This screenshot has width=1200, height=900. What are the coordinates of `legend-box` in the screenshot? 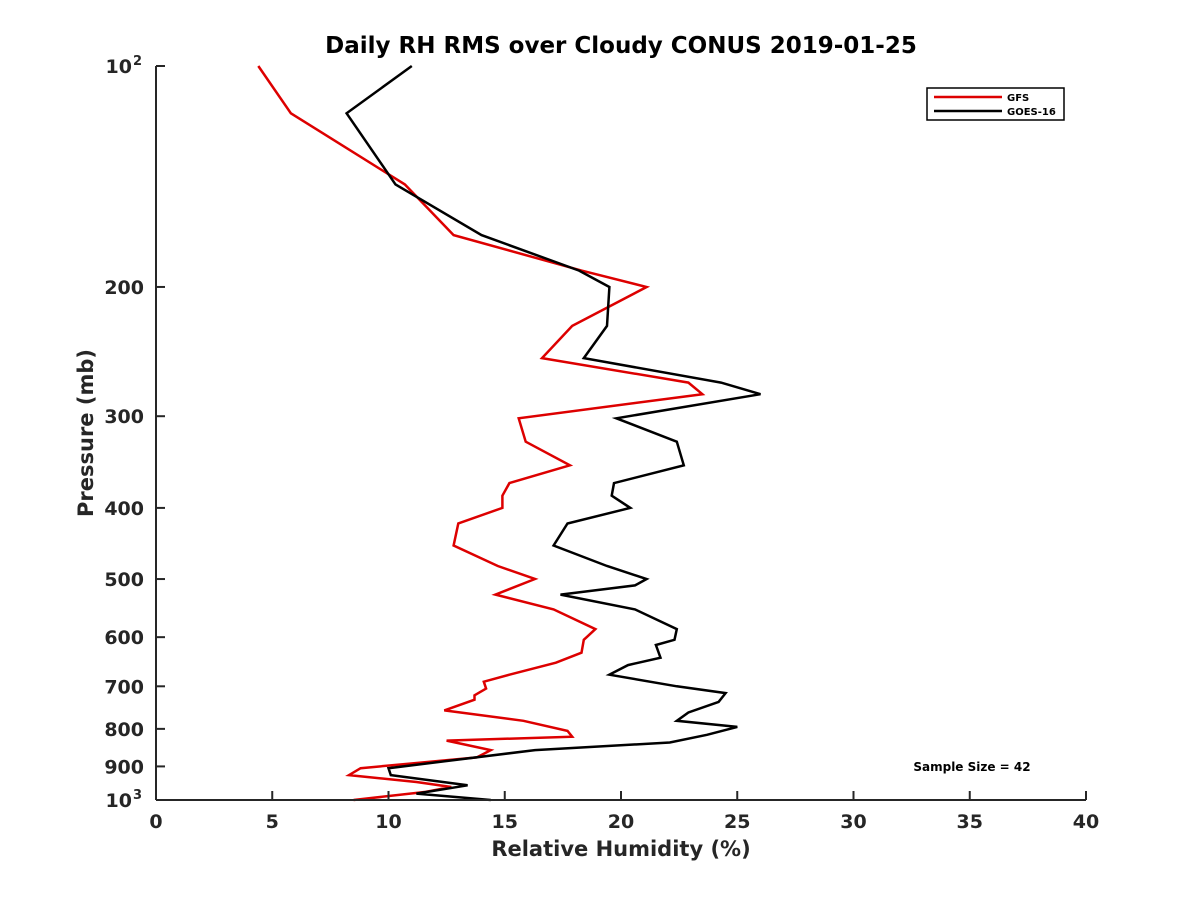 It's located at (995, 104).